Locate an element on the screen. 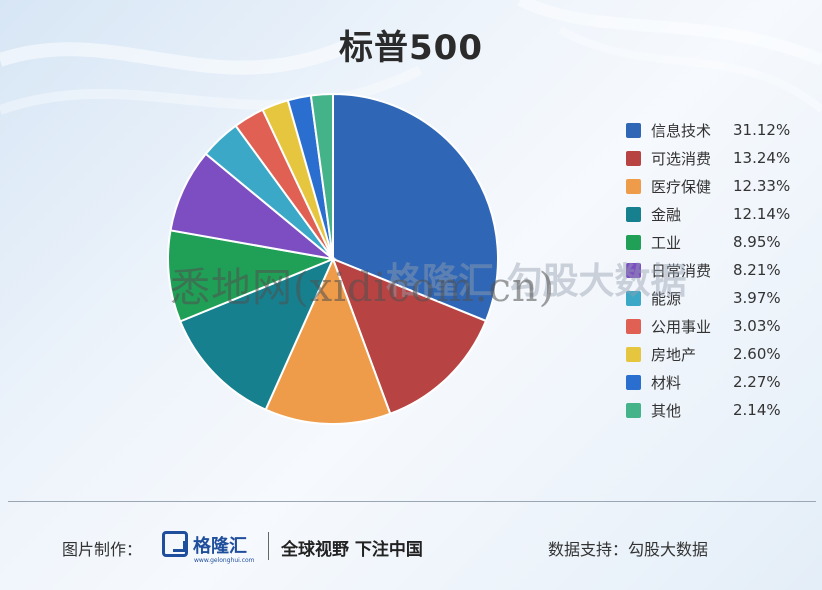  legend-item: 日常消费 8.21% is located at coordinates (721, 270).